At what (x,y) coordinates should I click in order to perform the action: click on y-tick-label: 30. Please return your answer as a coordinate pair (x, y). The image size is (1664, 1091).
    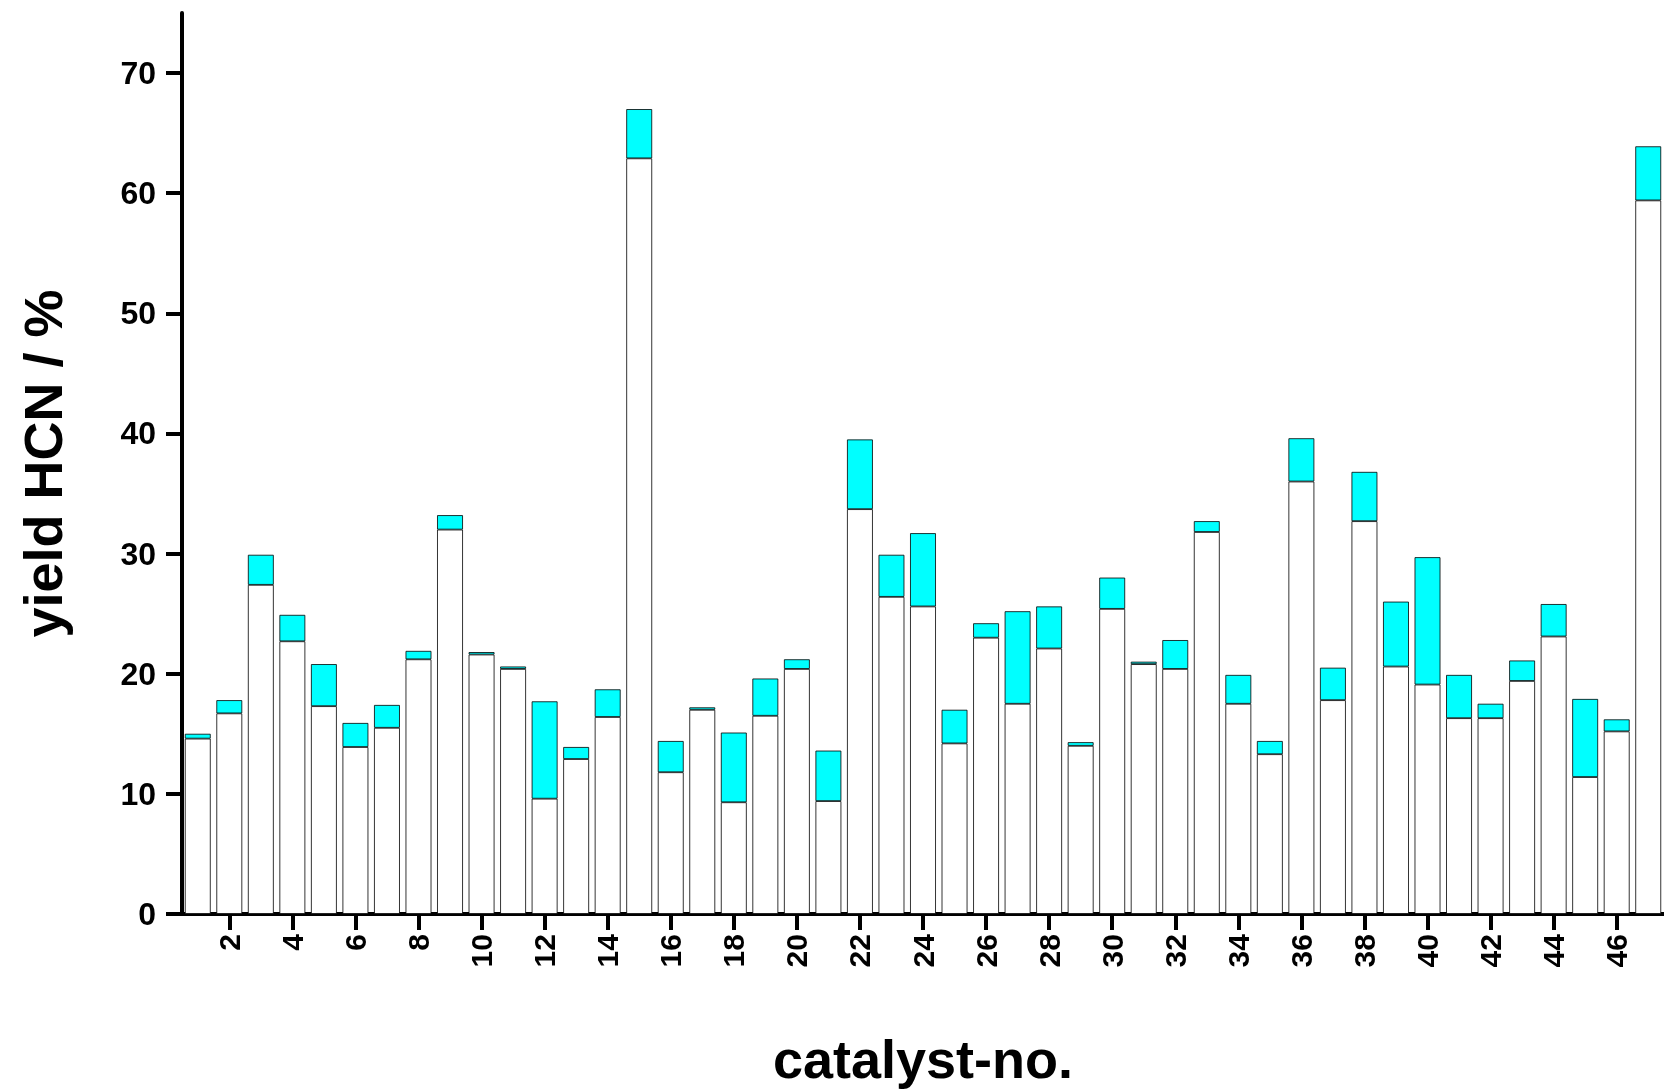
    Looking at the image, I should click on (138, 553).